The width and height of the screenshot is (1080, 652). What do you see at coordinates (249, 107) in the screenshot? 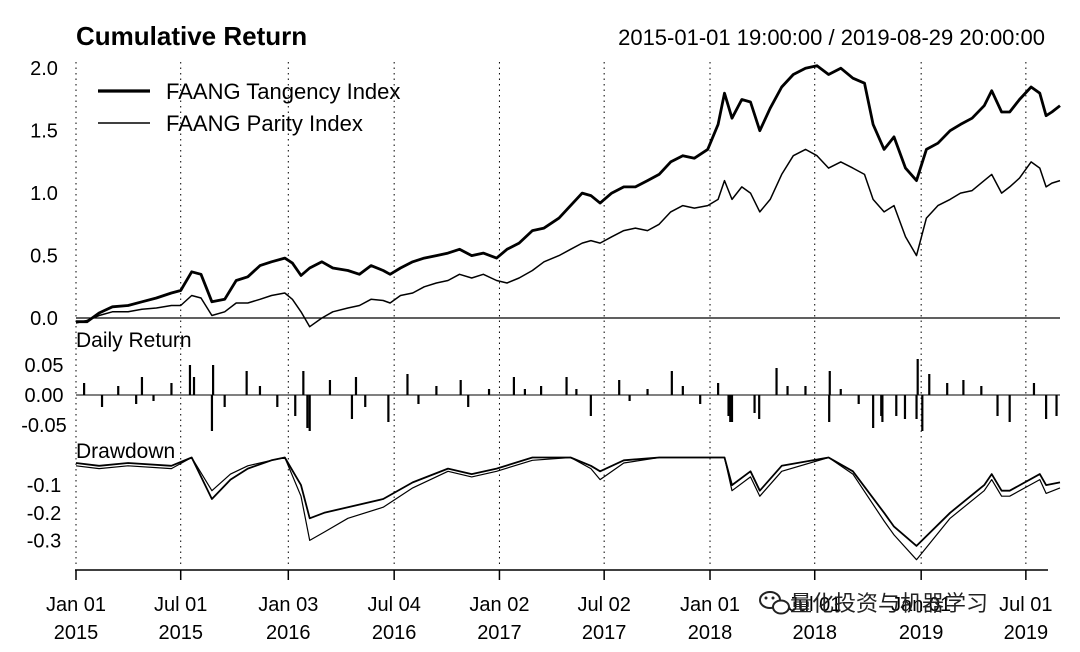
I see `legend: FAANG Tangency Index FAANG Parity Index` at bounding box center [249, 107].